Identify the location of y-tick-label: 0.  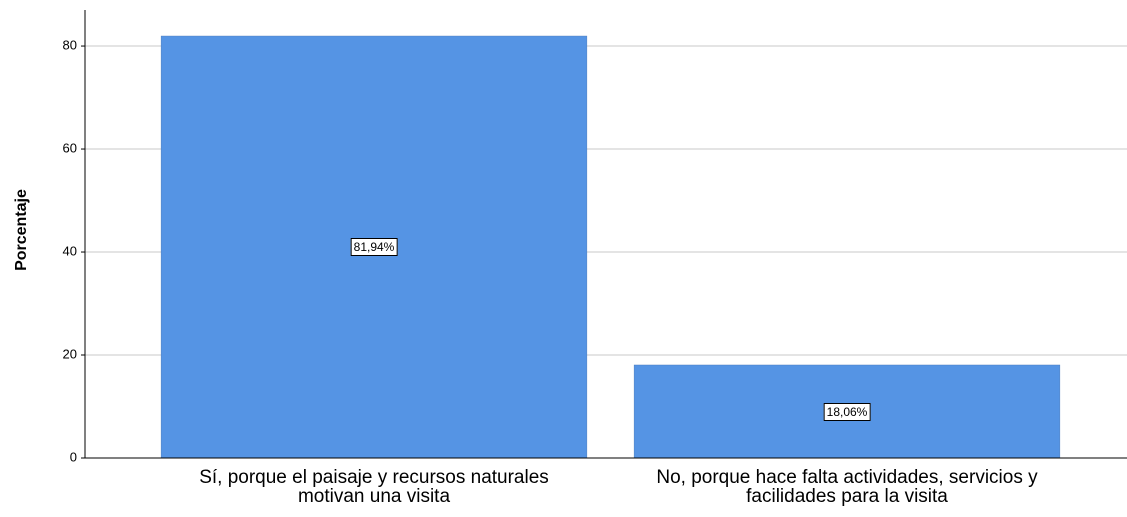
(73, 456).